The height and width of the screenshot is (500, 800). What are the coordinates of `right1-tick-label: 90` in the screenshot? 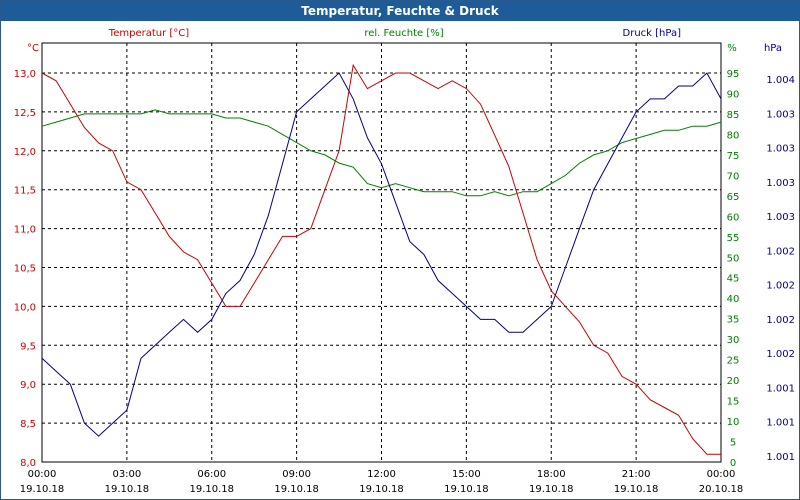 It's located at (733, 94).